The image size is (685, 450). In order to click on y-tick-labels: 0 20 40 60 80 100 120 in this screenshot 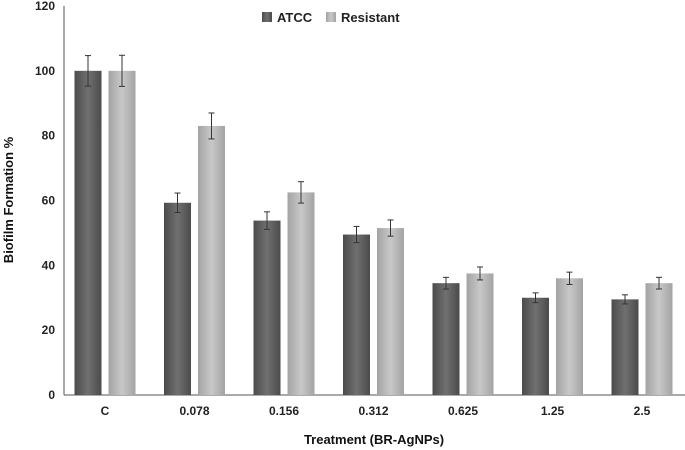, I will do `click(45, 201)`.